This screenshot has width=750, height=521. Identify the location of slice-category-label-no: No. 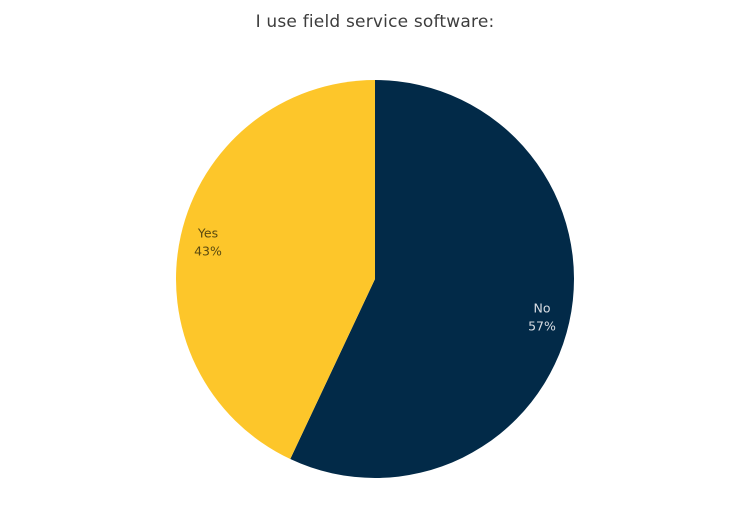
(542, 307).